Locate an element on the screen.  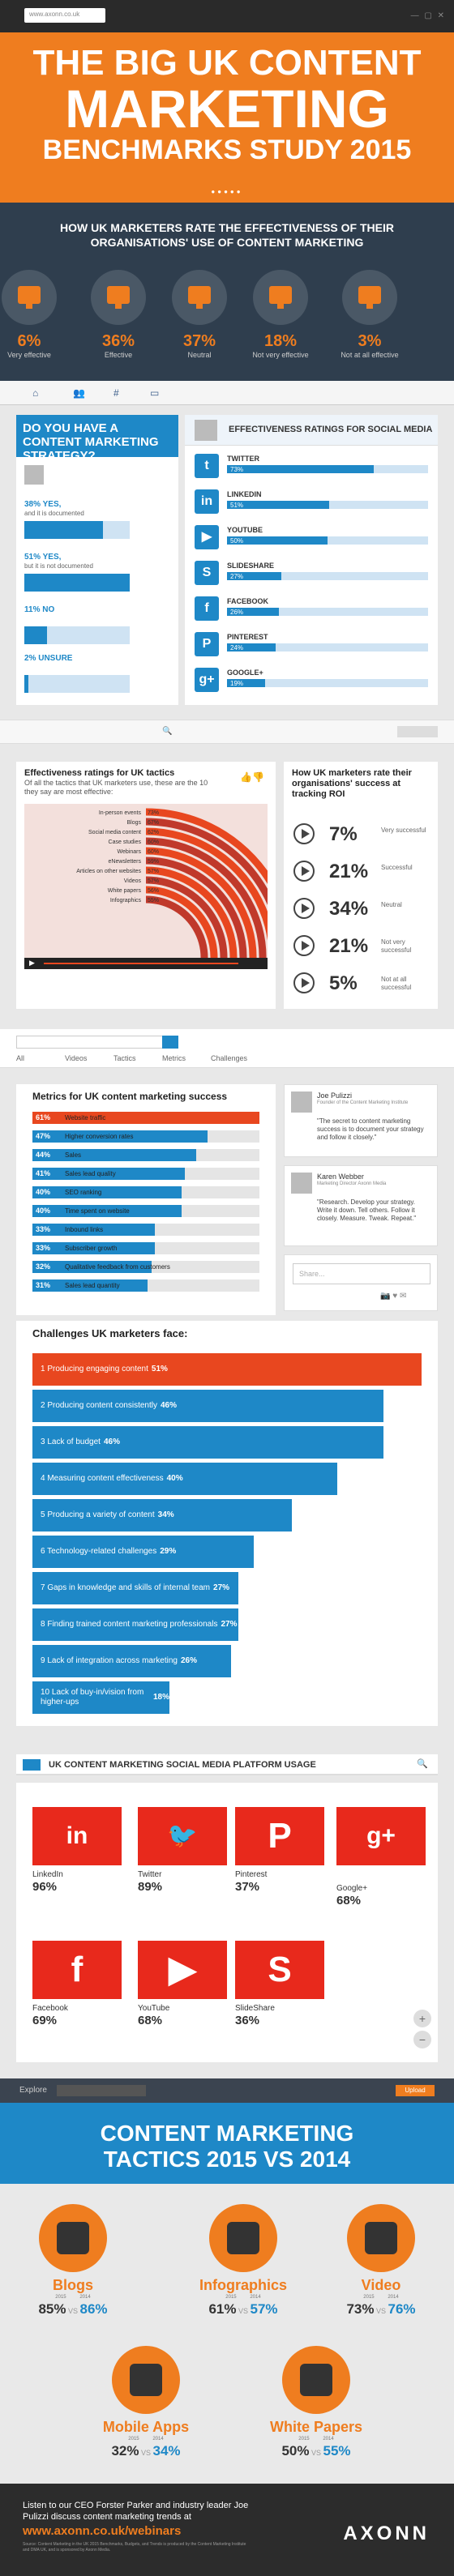
metric-row: 47% Higher conversion rates is located at coordinates (145, 1136).